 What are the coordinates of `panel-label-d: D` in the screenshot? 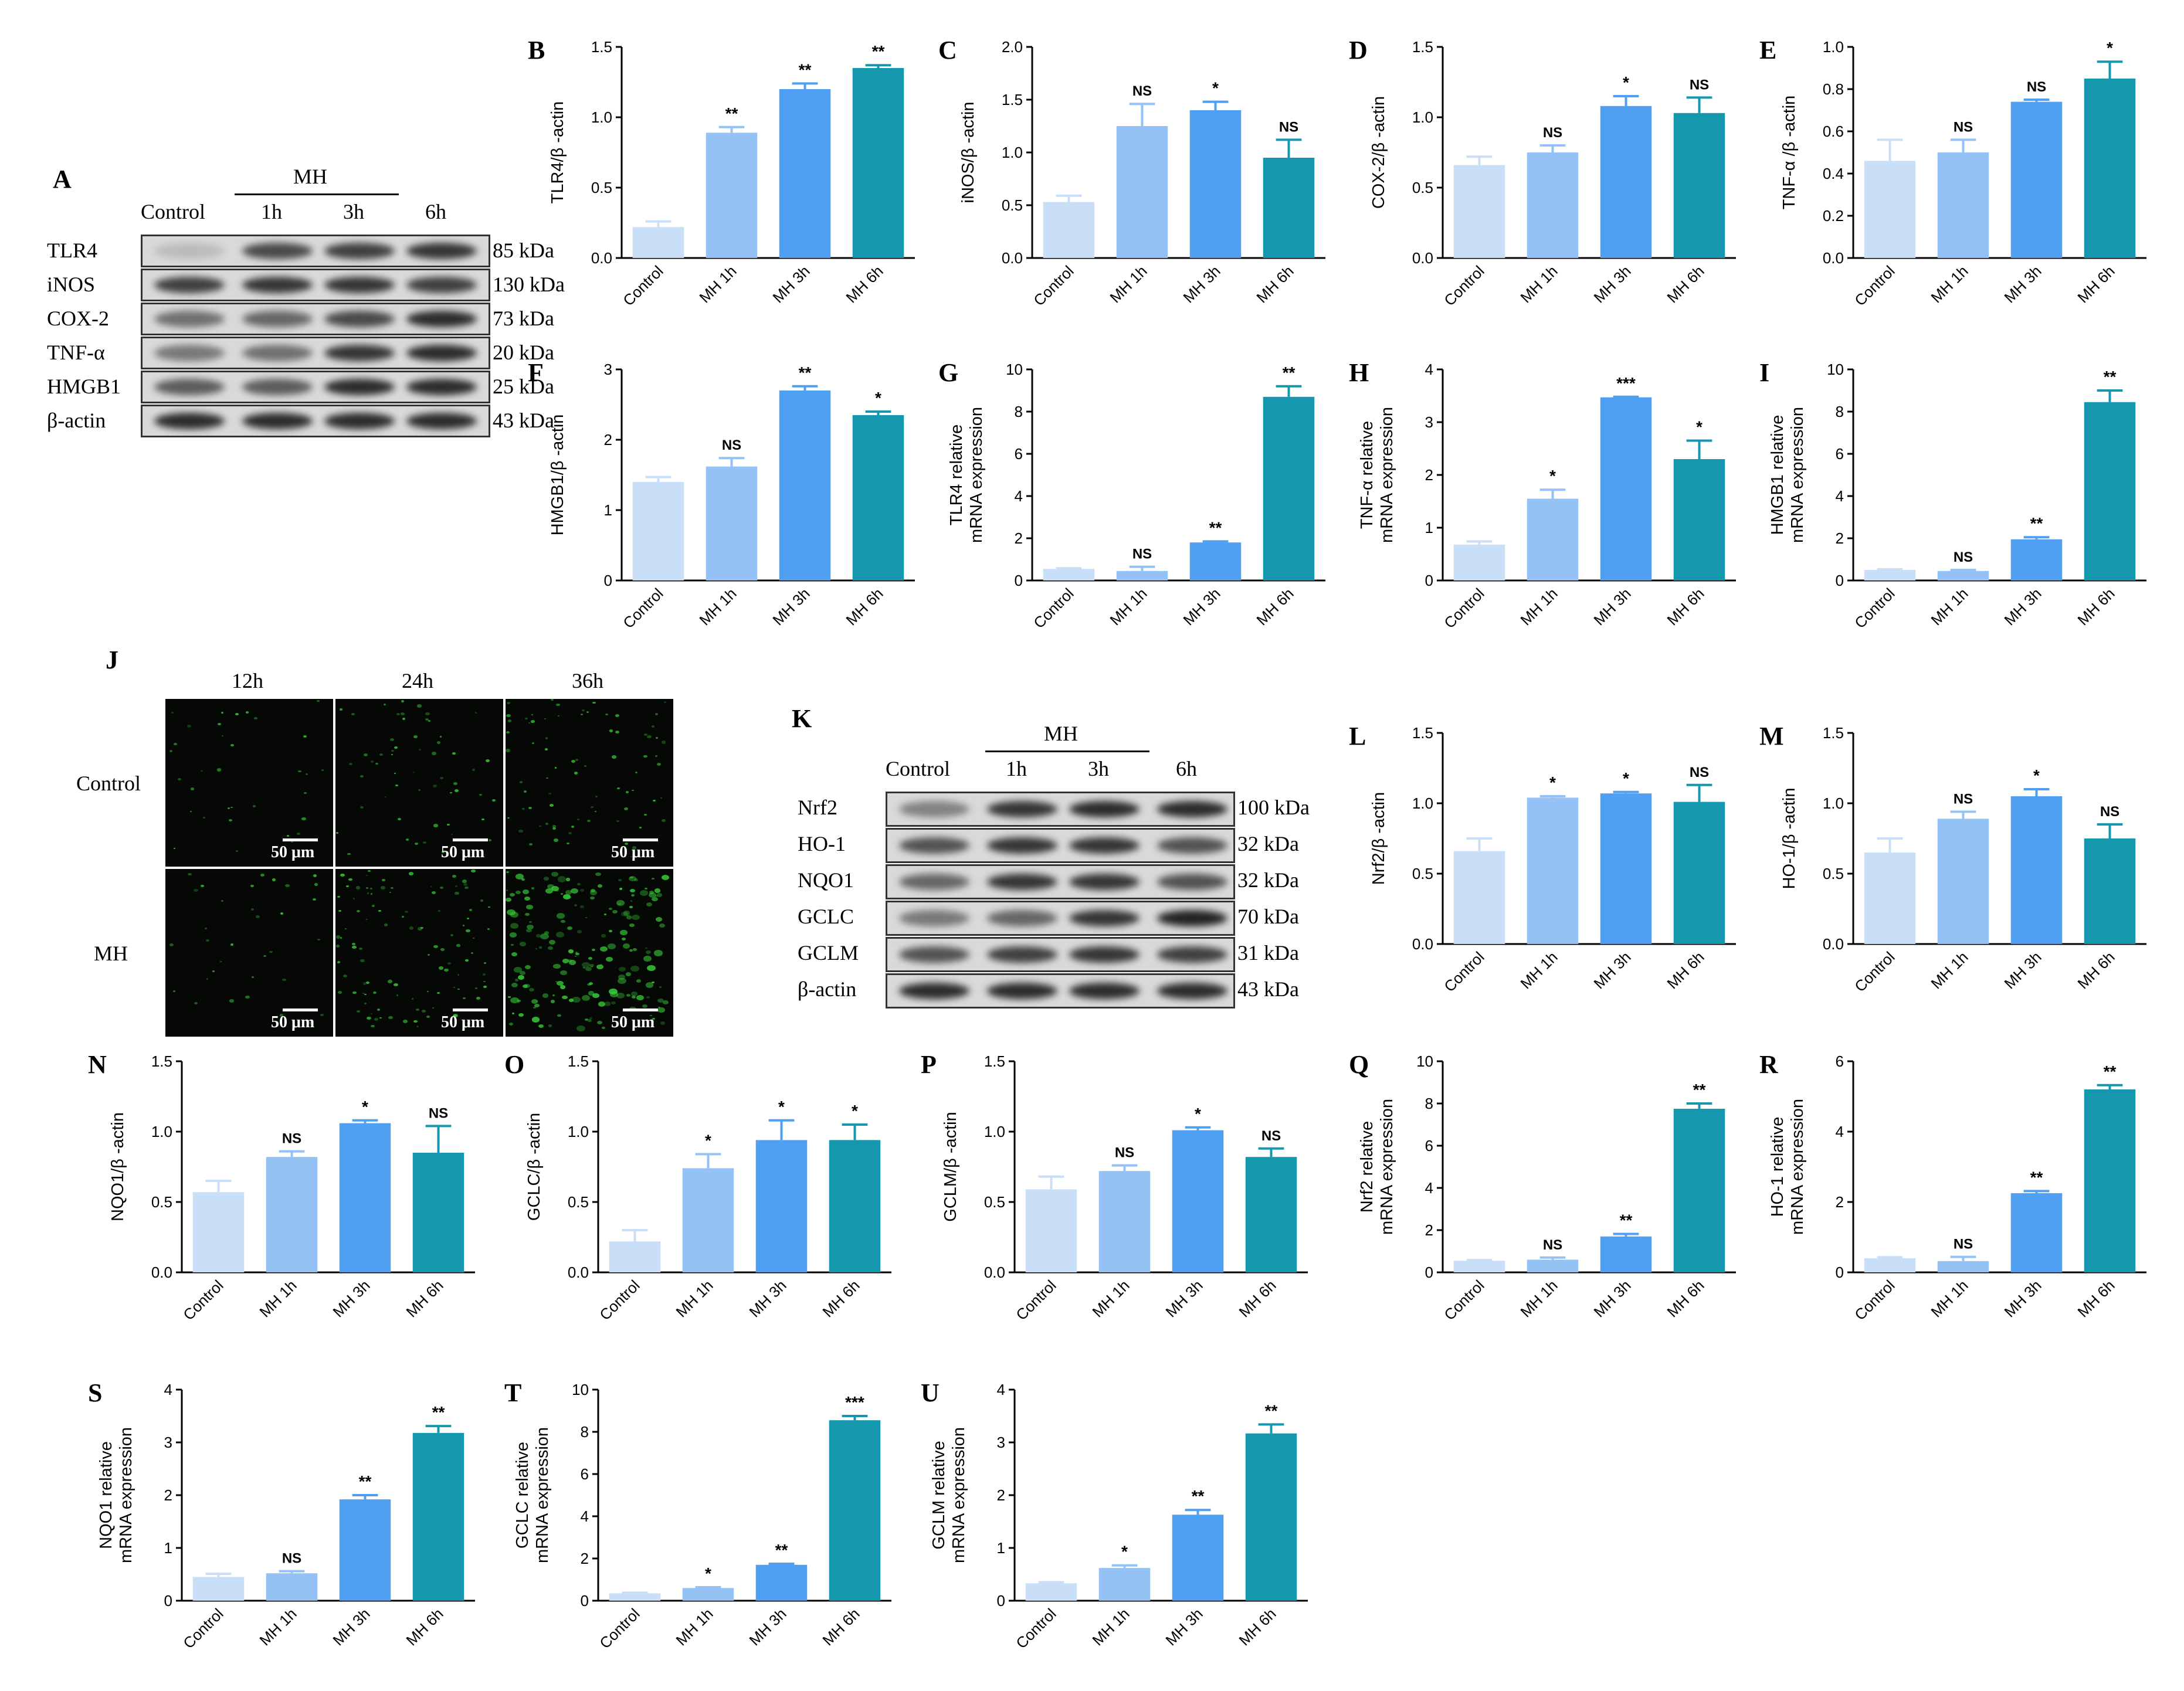 It's located at (1358, 50).